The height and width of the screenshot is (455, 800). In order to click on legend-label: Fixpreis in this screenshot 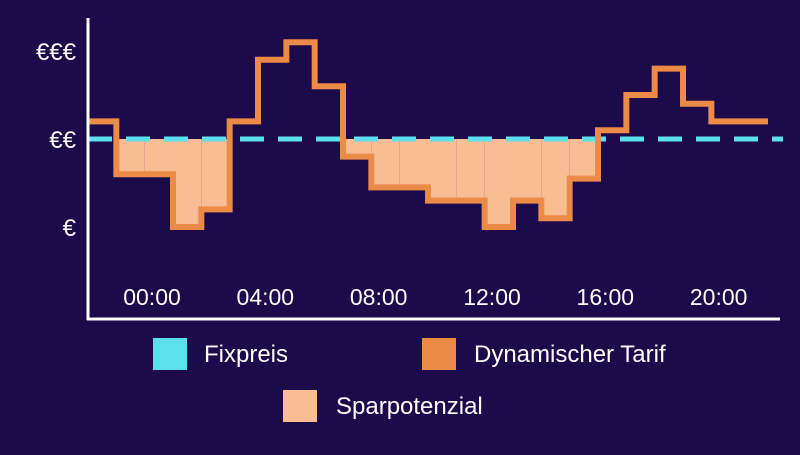, I will do `click(246, 354)`.